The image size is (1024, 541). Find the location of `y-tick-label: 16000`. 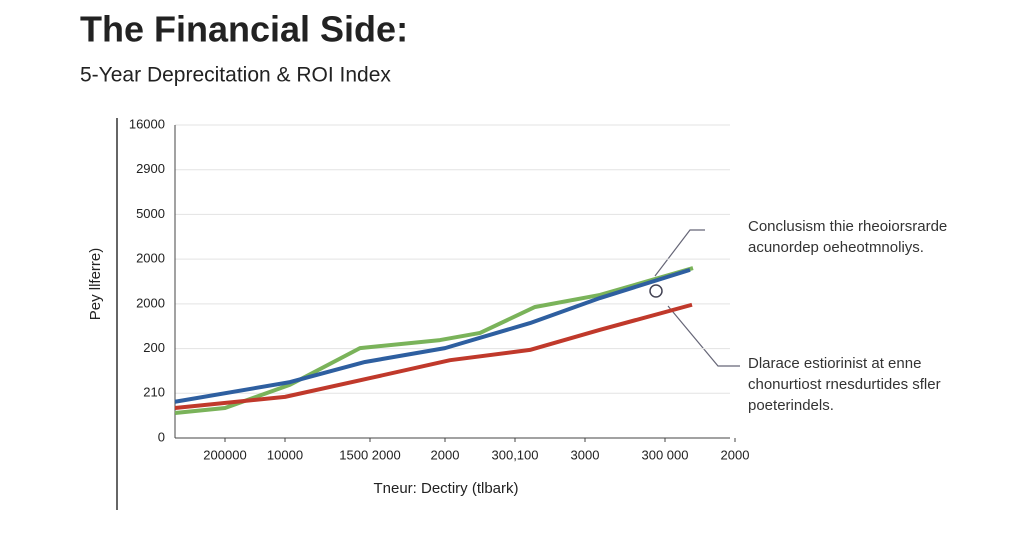

y-tick-label: 16000 is located at coordinates (147, 123).